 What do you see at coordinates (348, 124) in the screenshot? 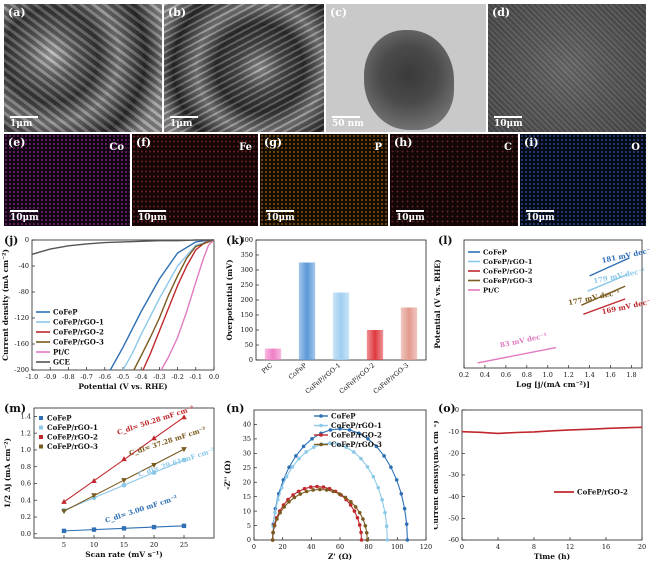
I see `scale-label: 50 nm` at bounding box center [348, 124].